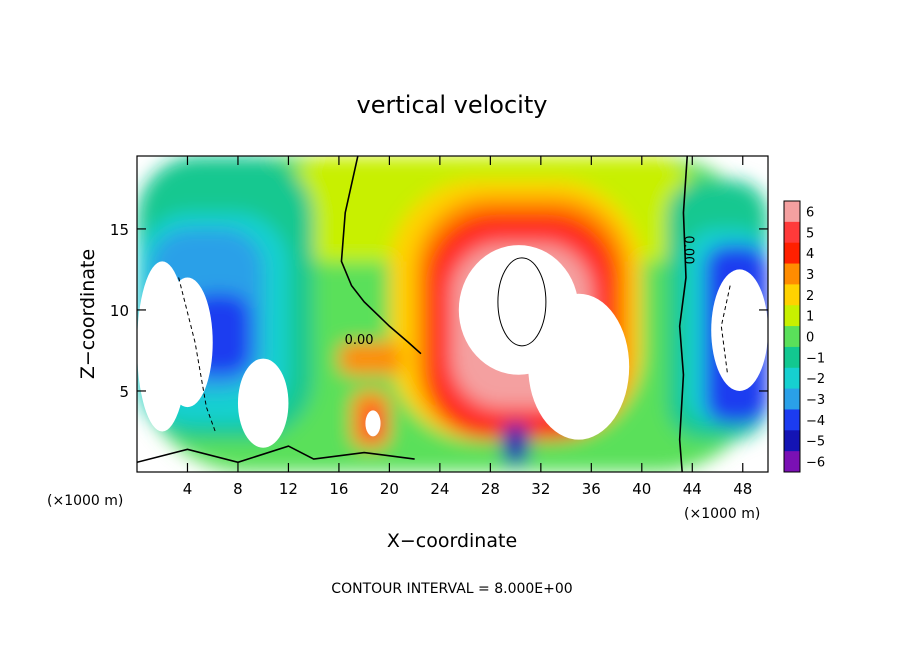 Image resolution: width=904 pixels, height=654 pixels. What do you see at coordinates (490, 489) in the screenshot?
I see `x-tick-label: 28` at bounding box center [490, 489].